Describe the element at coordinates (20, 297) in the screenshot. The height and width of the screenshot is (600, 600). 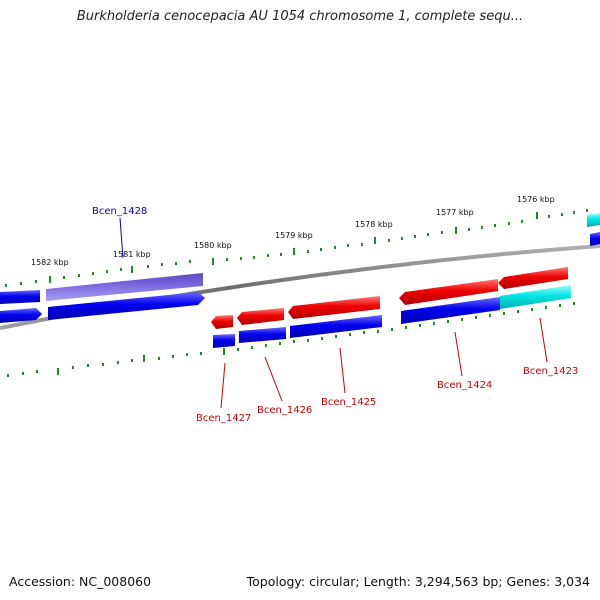
I see `gene-left-forward-upper` at that location.